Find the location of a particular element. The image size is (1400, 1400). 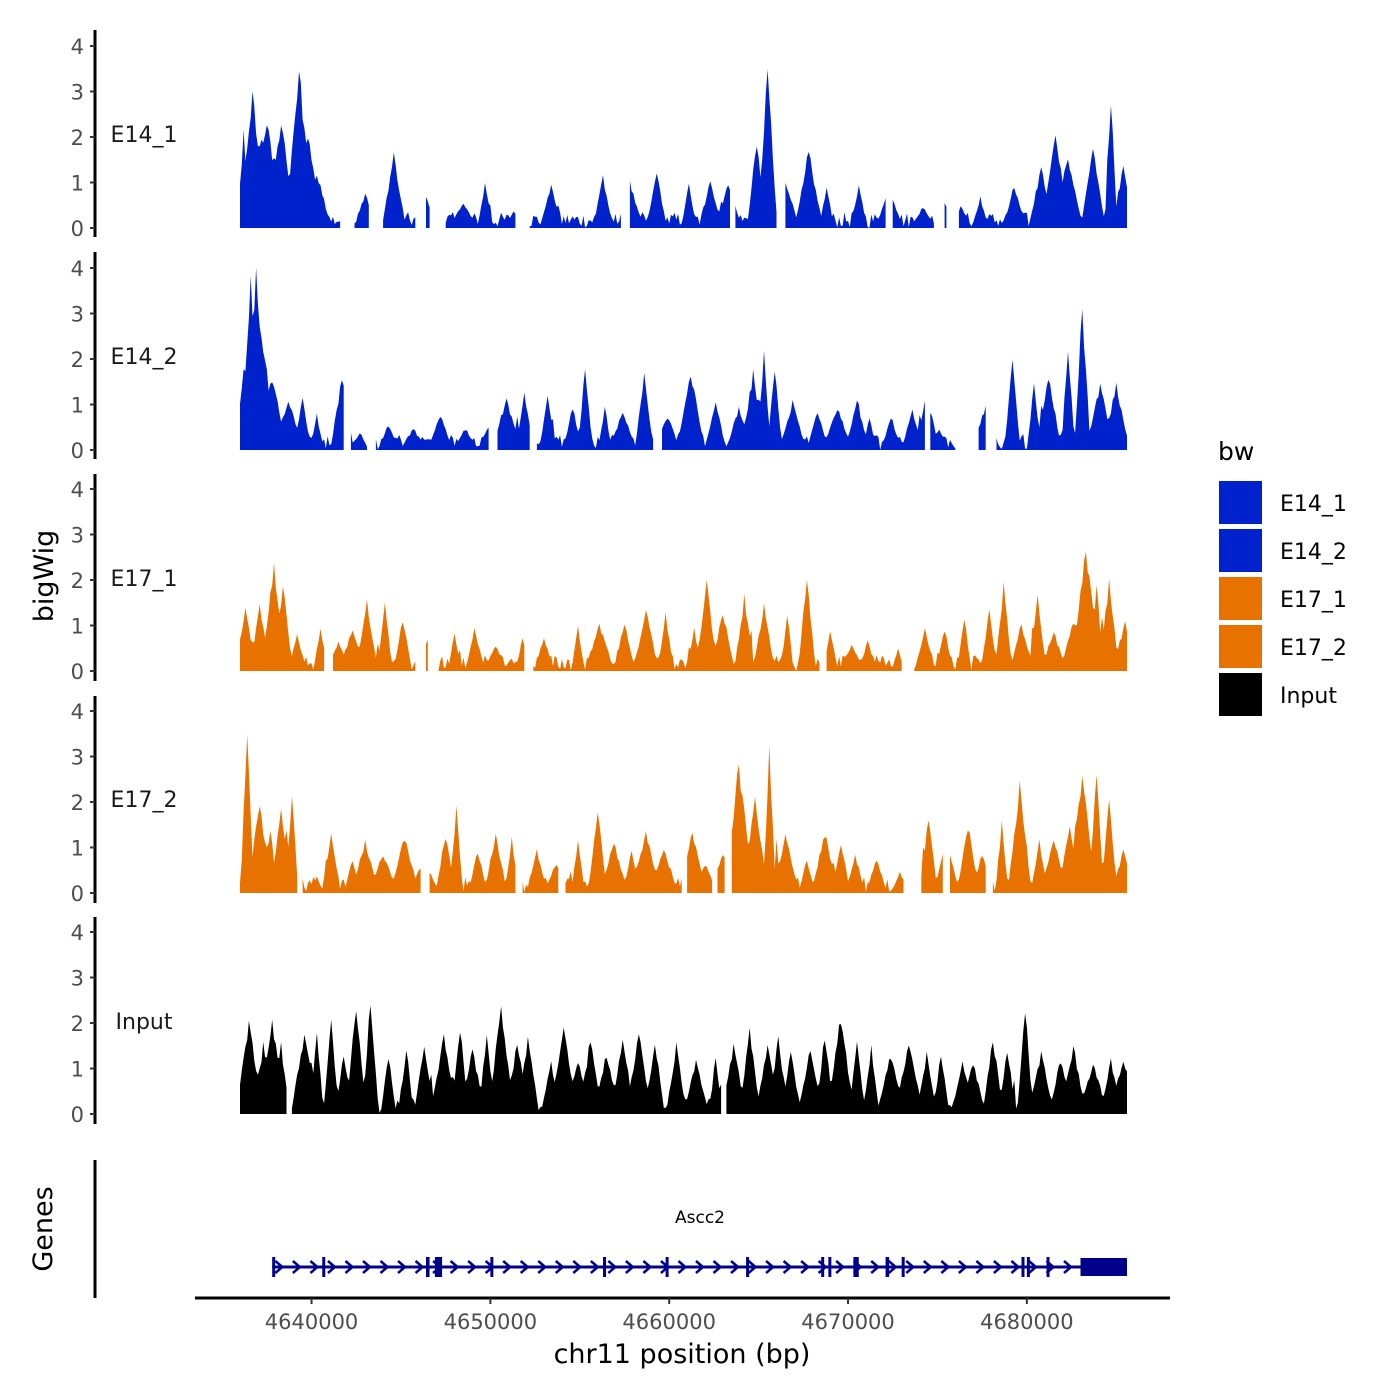

track-label-e14-2: E14_2 is located at coordinates (144, 357).